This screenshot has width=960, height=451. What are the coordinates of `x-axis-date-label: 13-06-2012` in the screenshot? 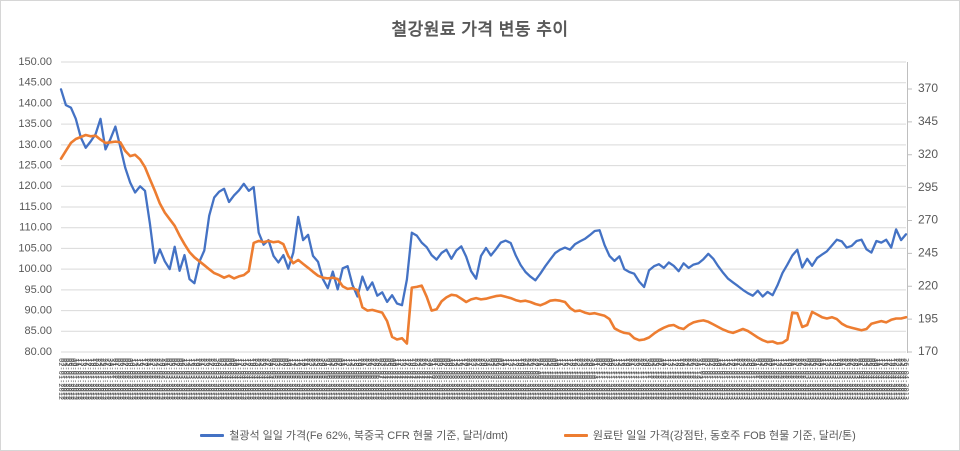 It's located at (348, 379).